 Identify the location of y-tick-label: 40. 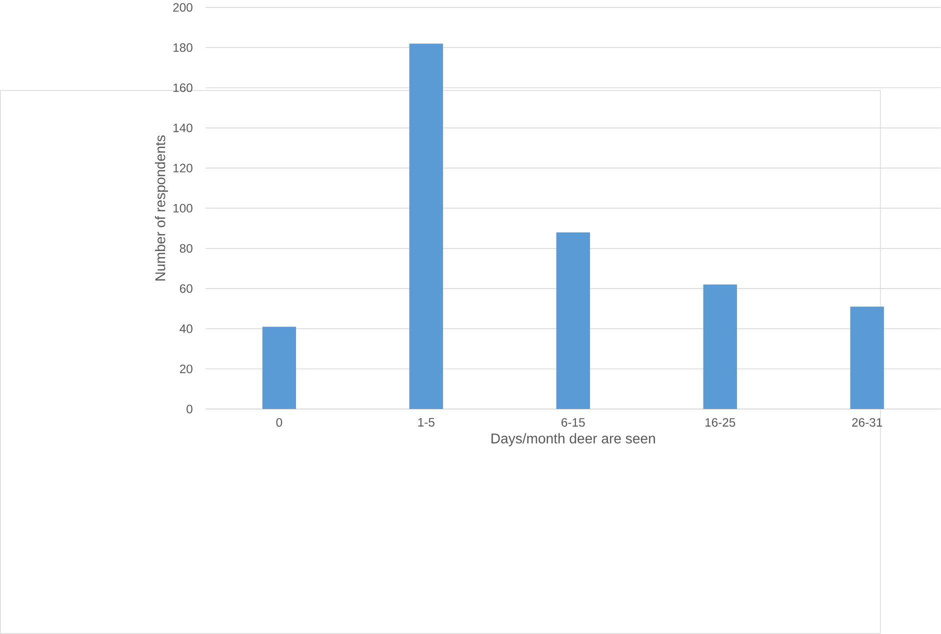
(186, 329).